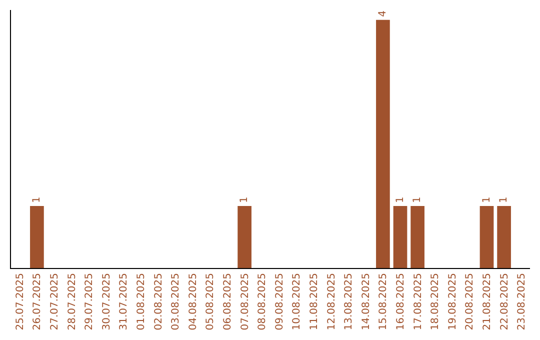  What do you see at coordinates (452, 301) in the screenshot?
I see `x-tick-label: 19.08.2025` at bounding box center [452, 301].